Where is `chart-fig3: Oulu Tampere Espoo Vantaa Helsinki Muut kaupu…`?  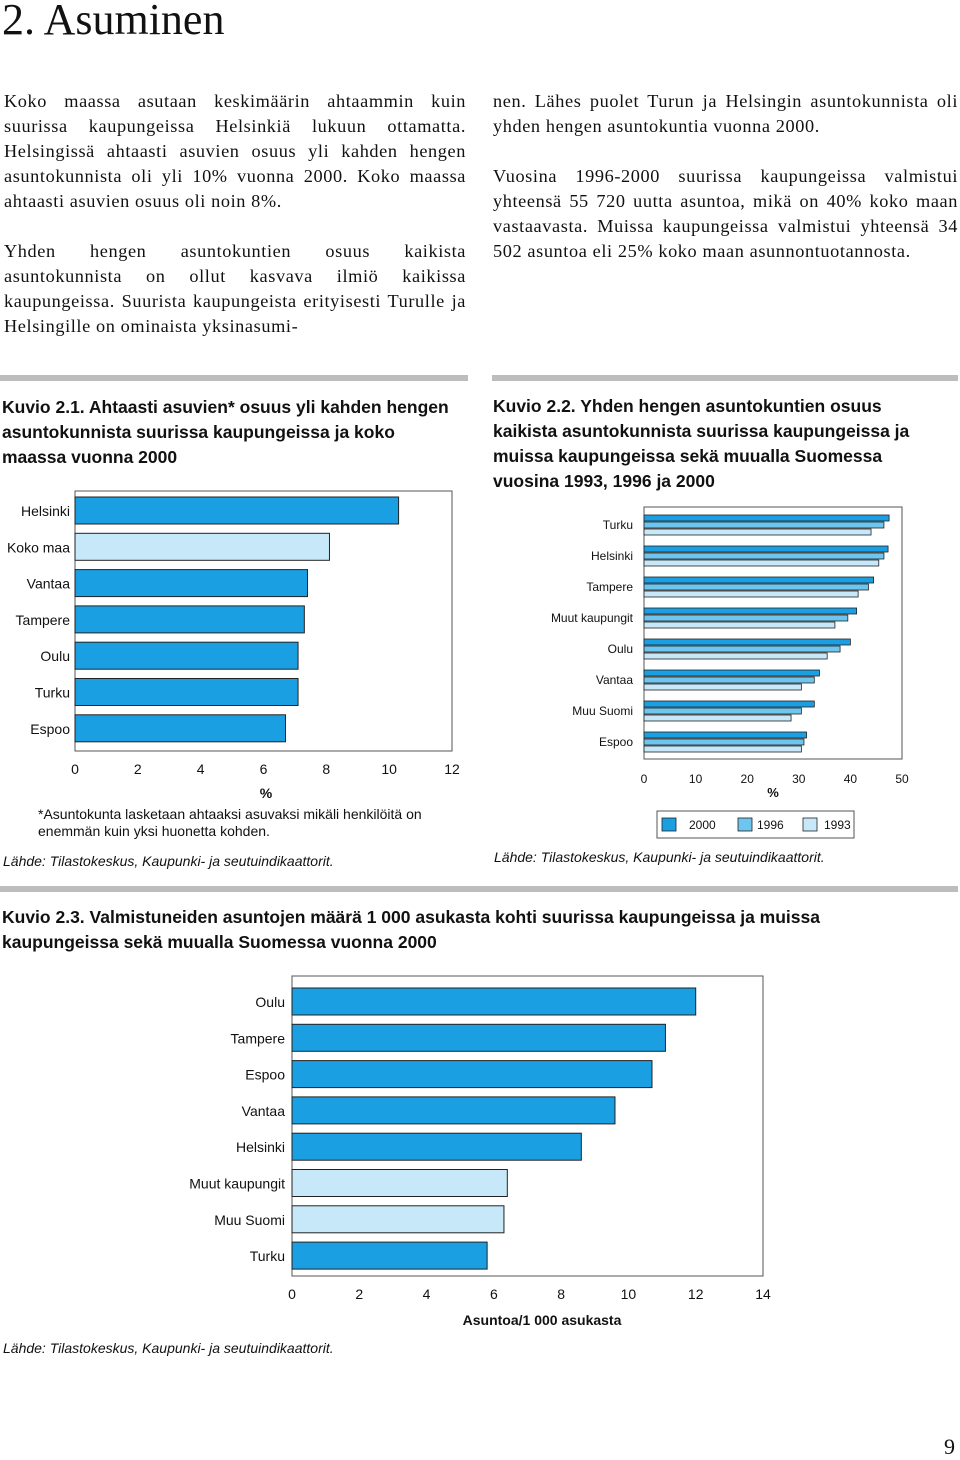
chart-fig3: Oulu Tampere Espoo Vantaa Helsinki Muut kaupu… is located at coordinates (480, 1151).